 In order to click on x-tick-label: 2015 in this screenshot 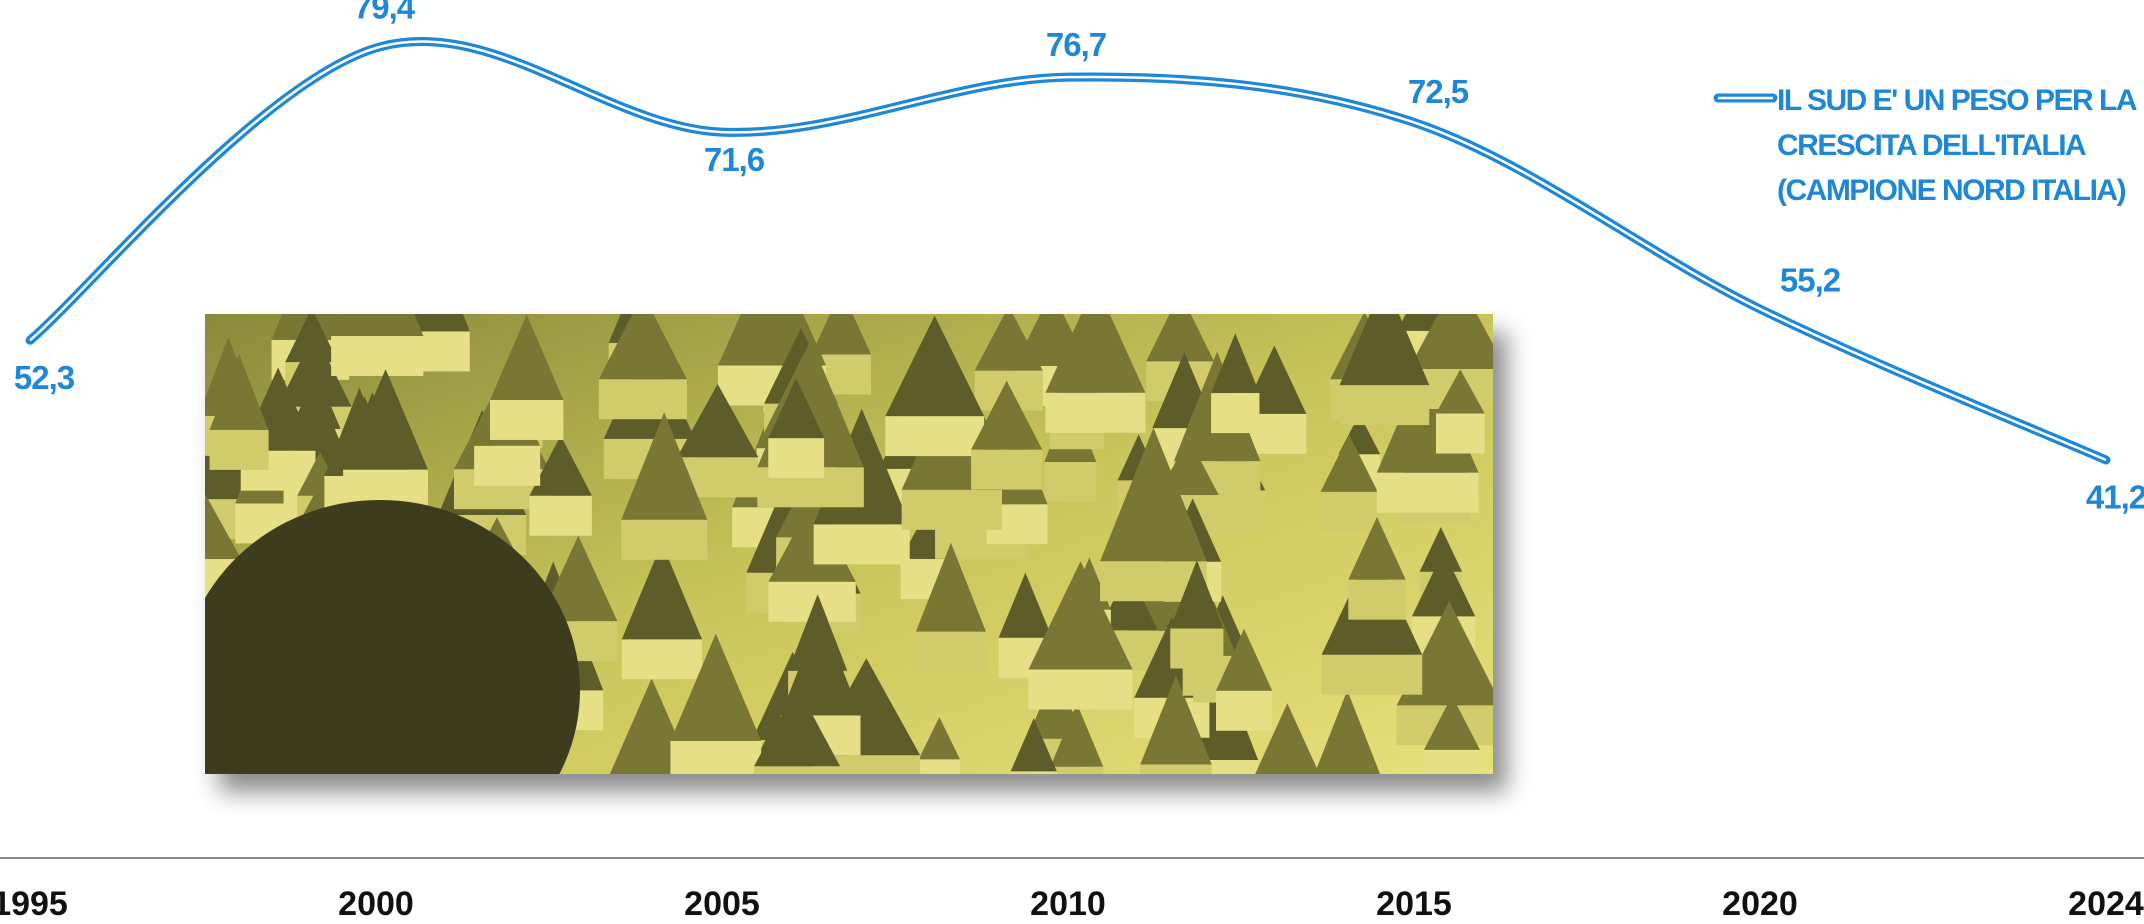, I will do `click(1414, 904)`.